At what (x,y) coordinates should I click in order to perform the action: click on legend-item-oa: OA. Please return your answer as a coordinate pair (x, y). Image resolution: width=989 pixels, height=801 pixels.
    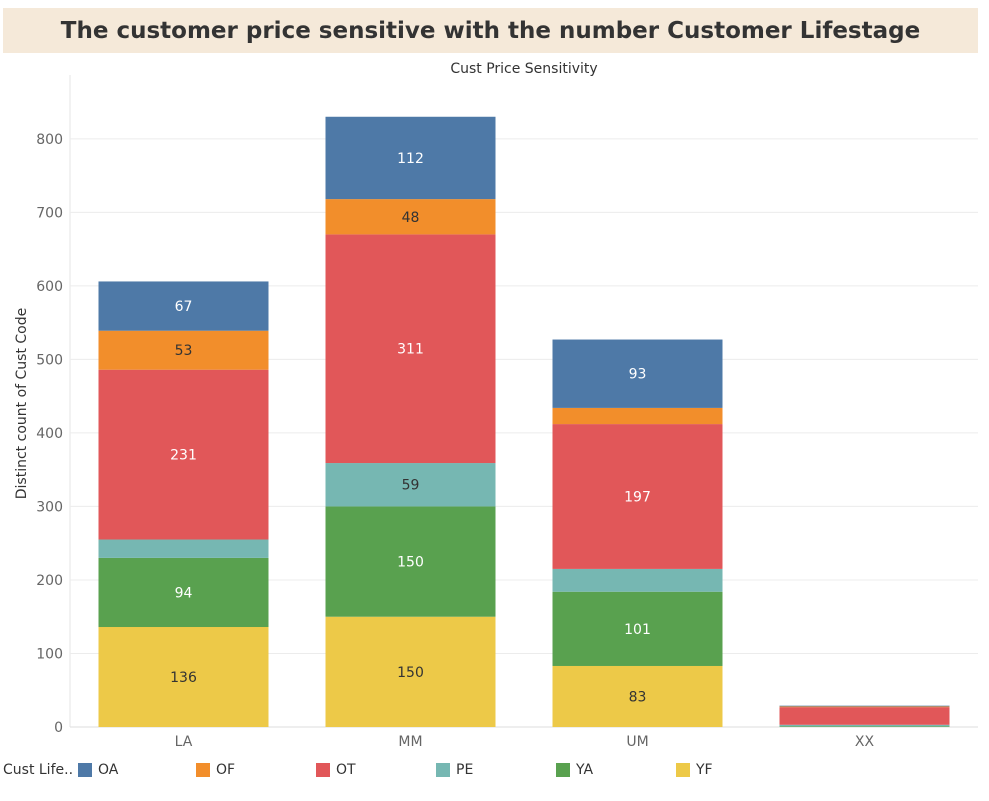
    Looking at the image, I should click on (98, 770).